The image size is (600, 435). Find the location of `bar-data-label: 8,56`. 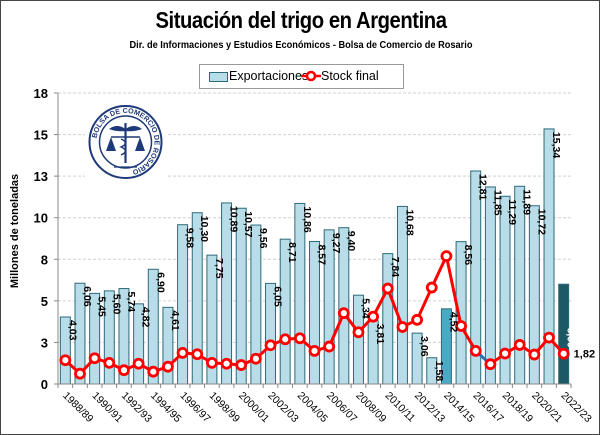

bar-data-label: 8,56 is located at coordinates (468, 255).